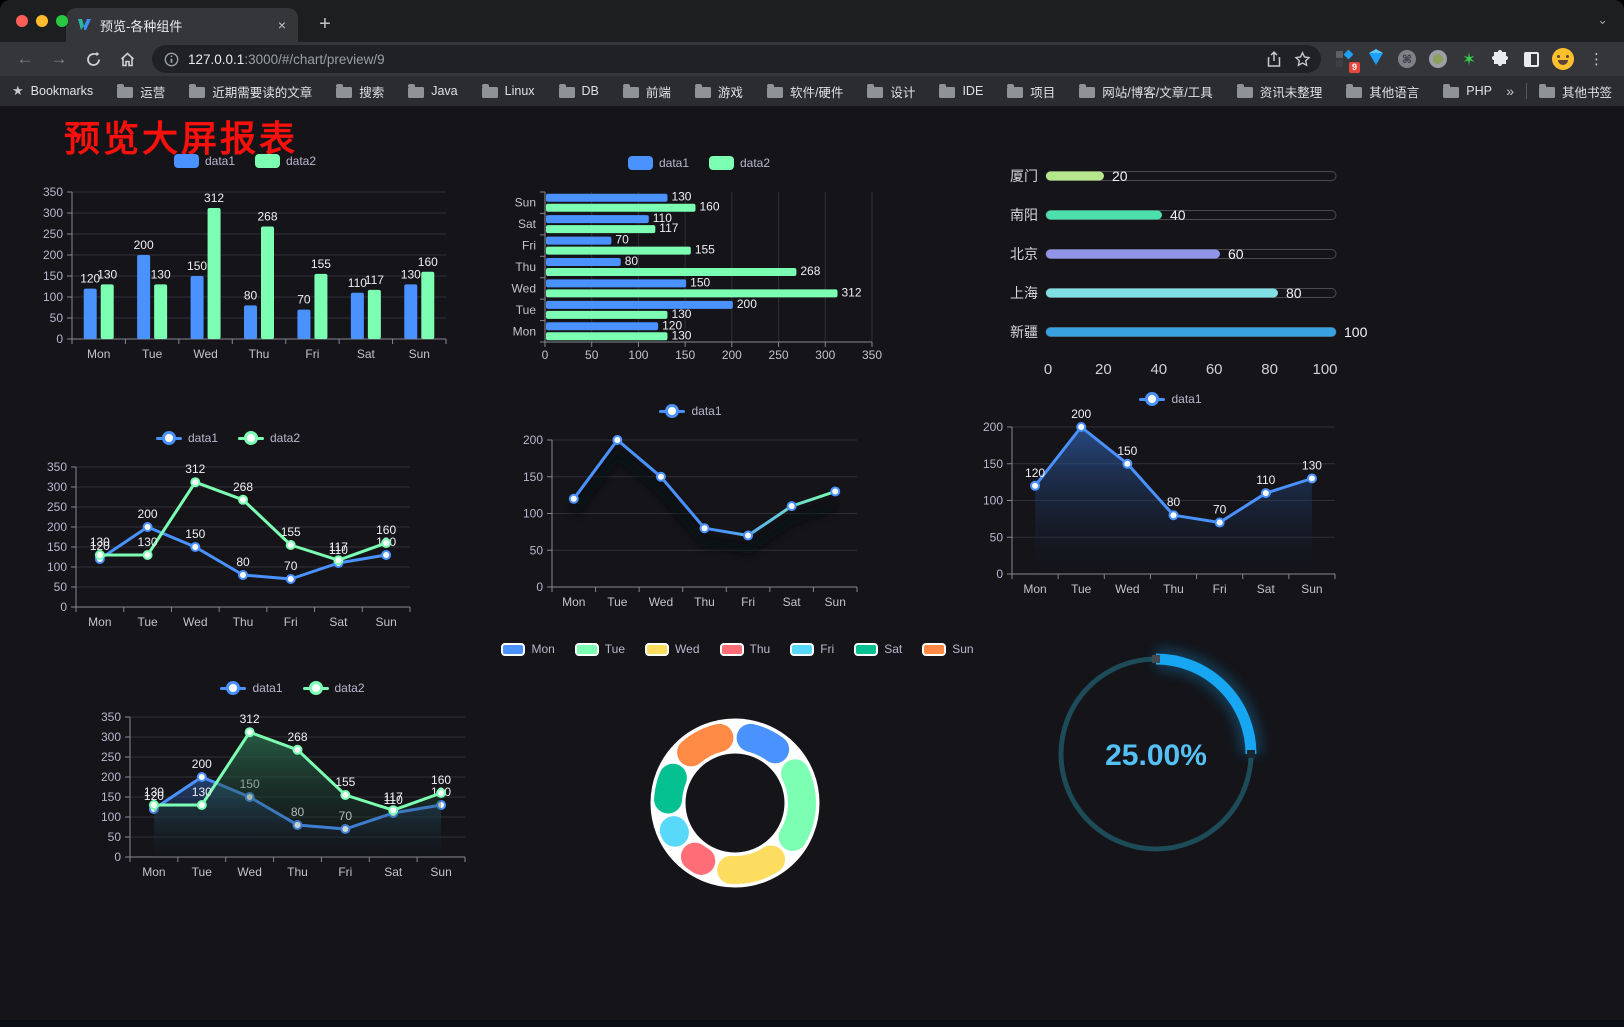 Image resolution: width=1624 pixels, height=1027 pixels. Describe the element at coordinates (508, 90) in the screenshot. I see `bookmark-folder: Linux` at that location.